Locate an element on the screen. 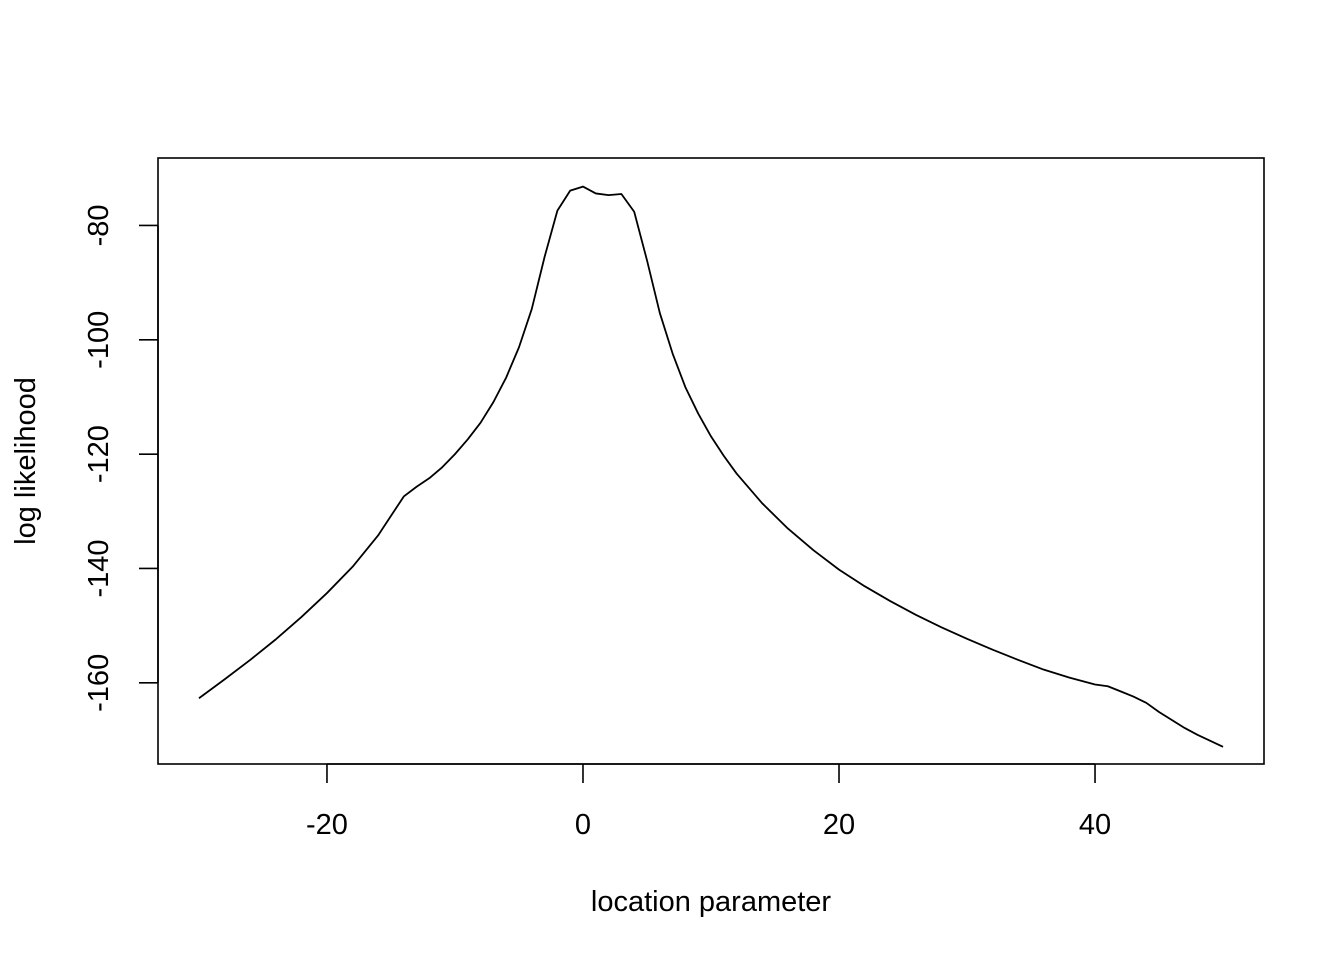  y-tick-label: -100 is located at coordinates (99, 340).